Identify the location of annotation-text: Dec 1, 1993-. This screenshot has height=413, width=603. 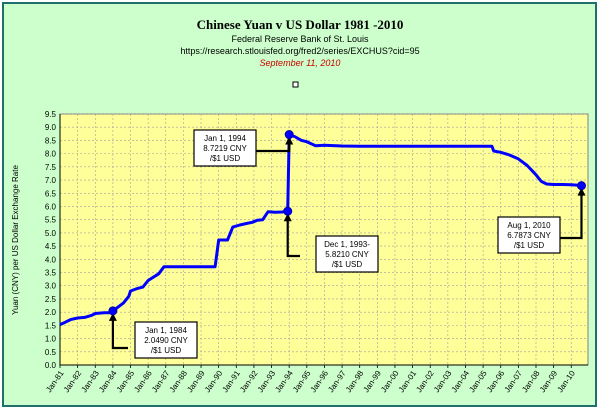
(347, 244).